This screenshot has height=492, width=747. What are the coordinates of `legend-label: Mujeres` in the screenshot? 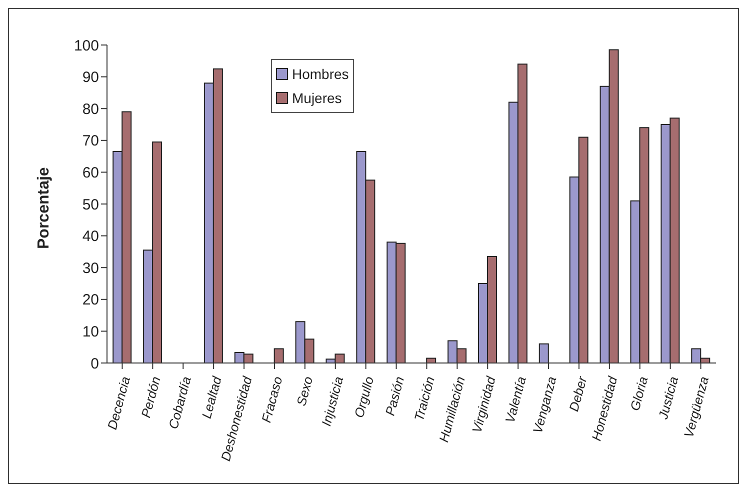 It's located at (317, 98).